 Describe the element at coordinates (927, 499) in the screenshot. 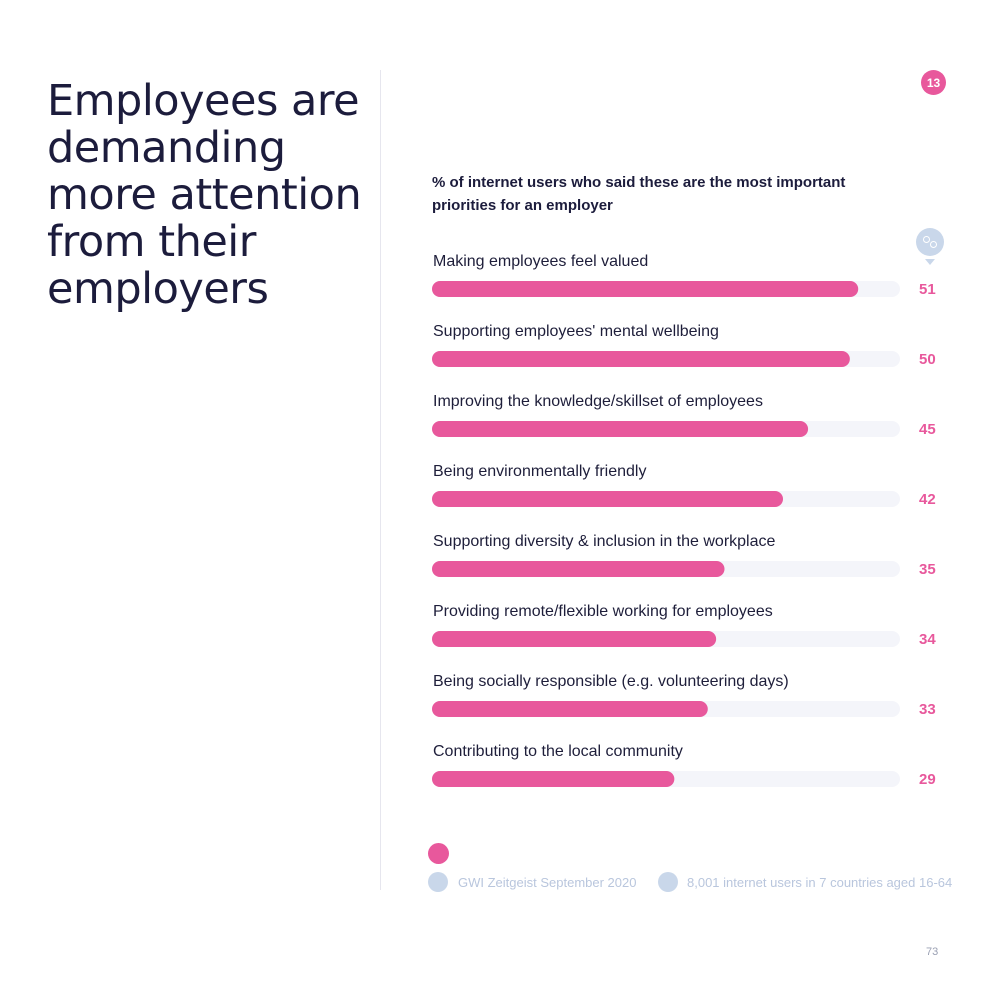

I see `bar-value-label: 42` at that location.